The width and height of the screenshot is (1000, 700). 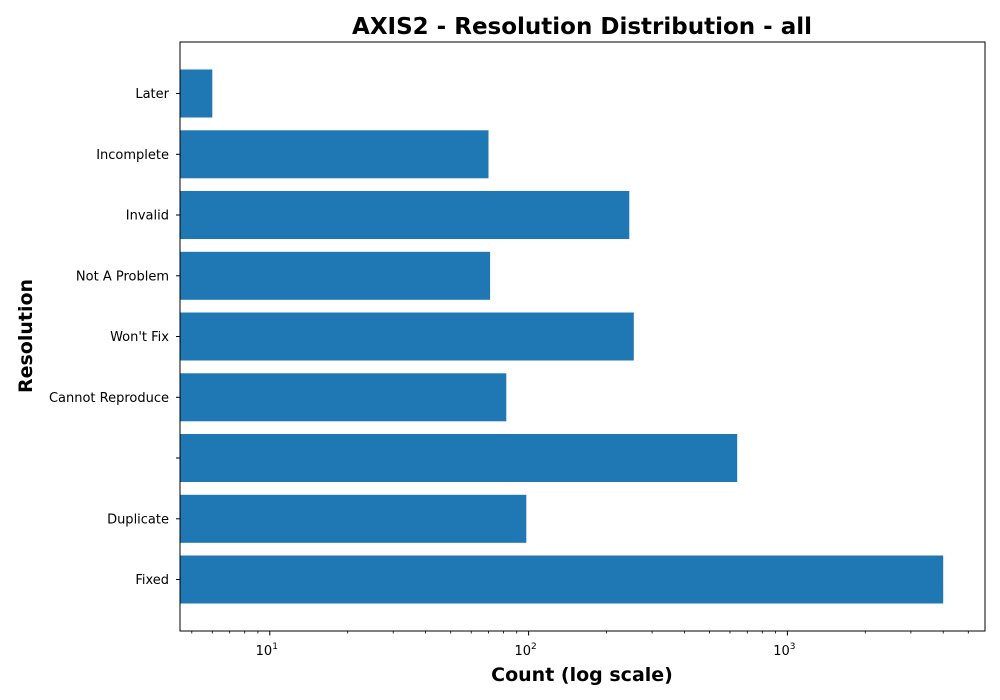 I want to click on bar-incomplete, so click(x=334, y=154).